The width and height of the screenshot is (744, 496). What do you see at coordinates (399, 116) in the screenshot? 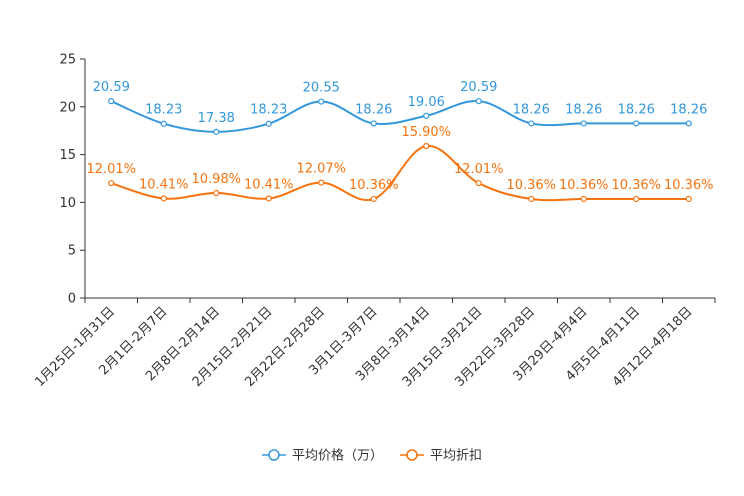
I see `series-line` at bounding box center [399, 116].